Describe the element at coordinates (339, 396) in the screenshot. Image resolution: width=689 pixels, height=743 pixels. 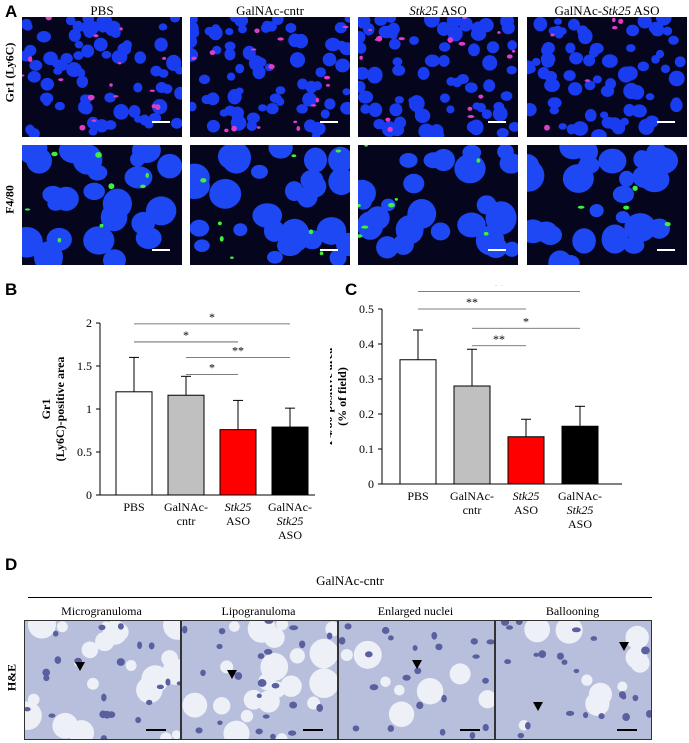
I see `y-axis-label: F4/80-positive area(% of field)` at that location.